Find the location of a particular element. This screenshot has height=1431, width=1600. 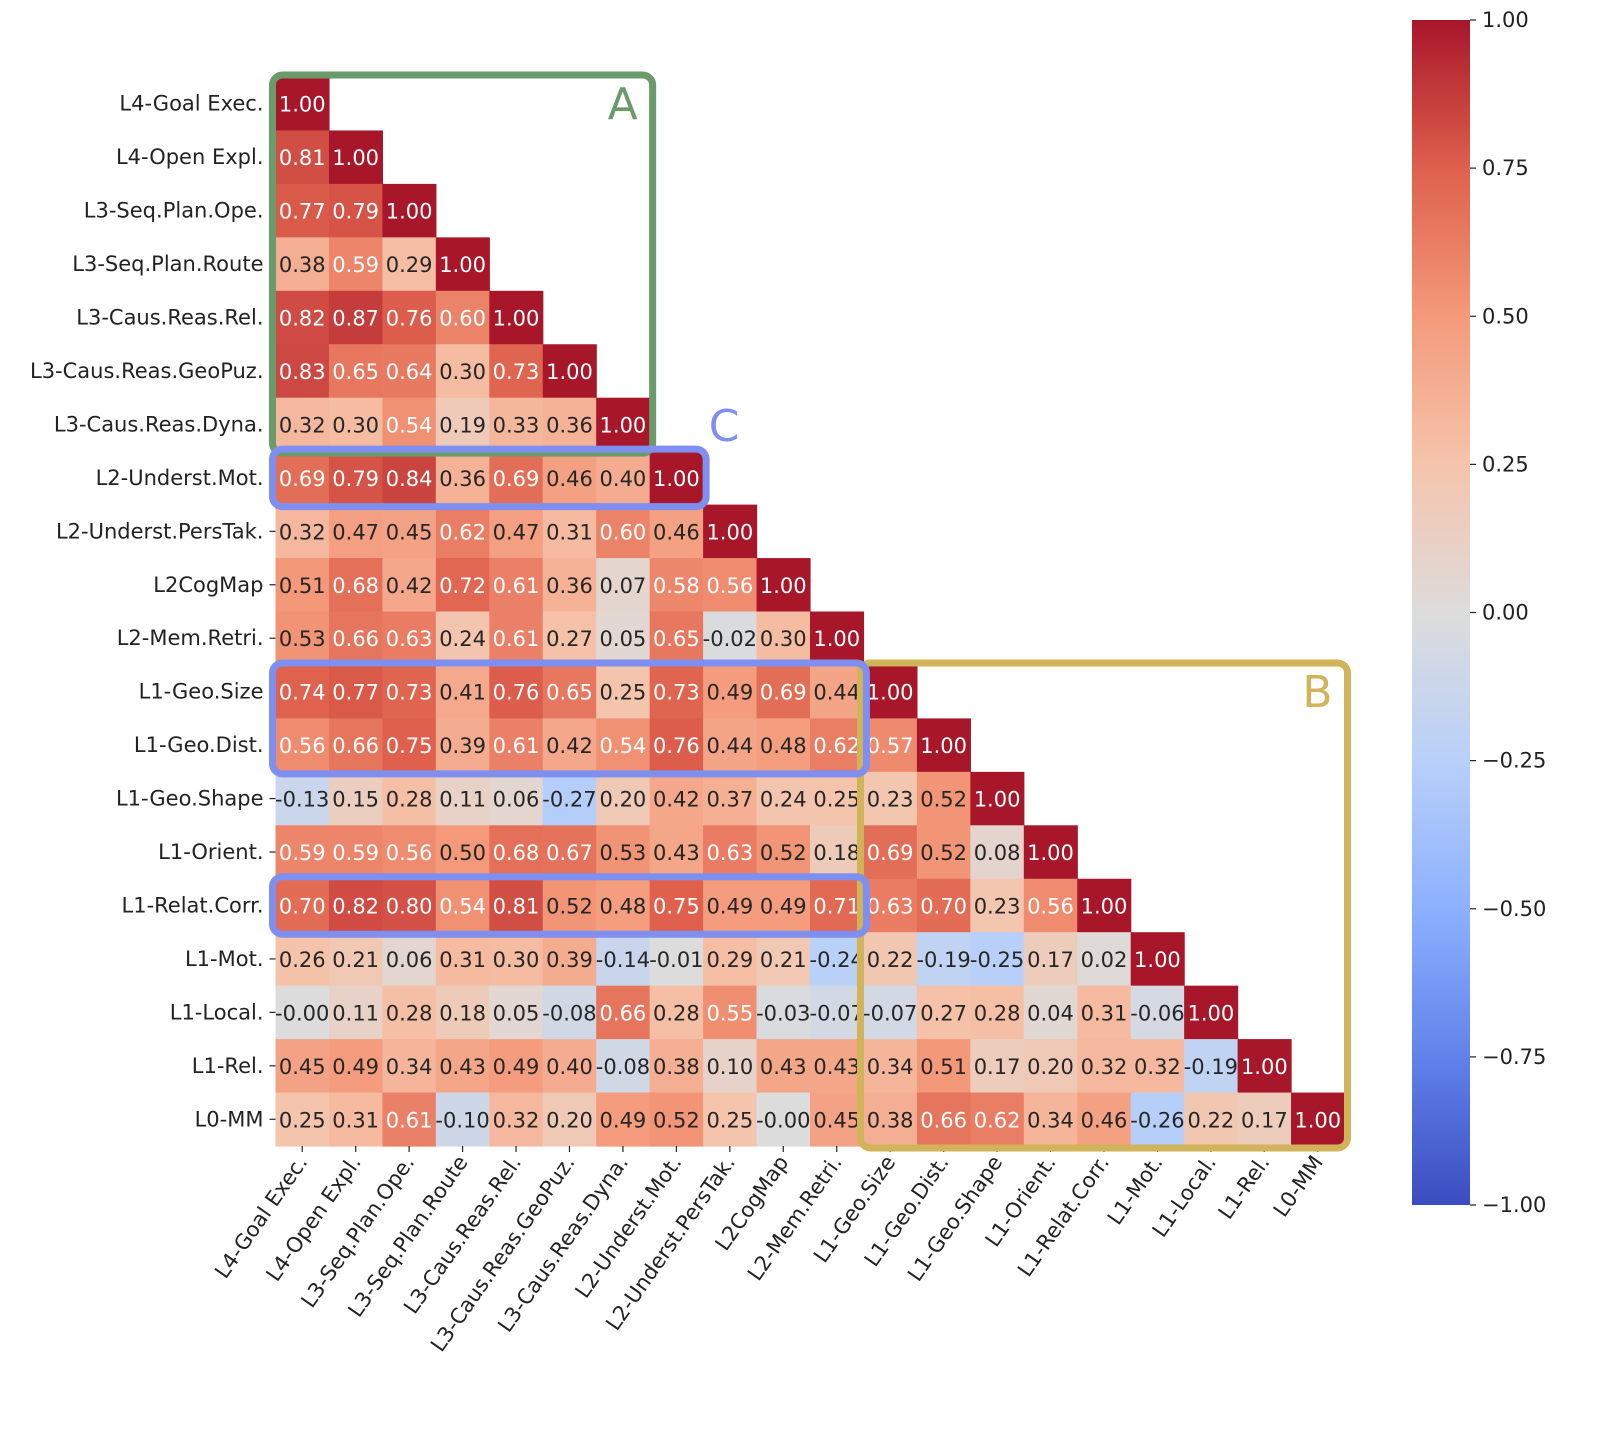

cell-value-label: 0.43 is located at coordinates (783, 1067).